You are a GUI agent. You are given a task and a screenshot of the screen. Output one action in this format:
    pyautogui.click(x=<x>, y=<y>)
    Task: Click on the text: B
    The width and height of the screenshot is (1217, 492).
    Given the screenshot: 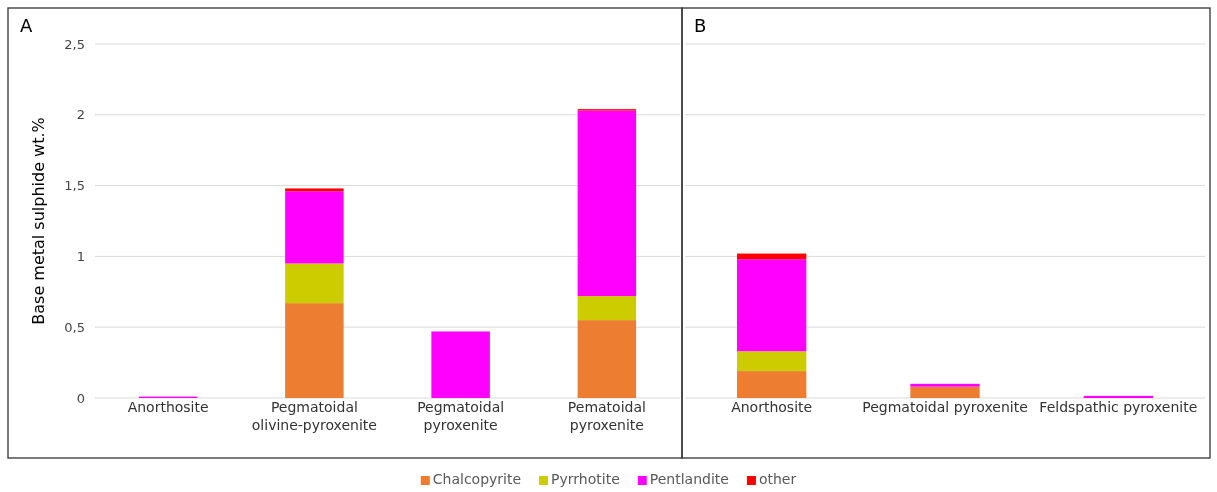 What is the action you would take?
    pyautogui.click(x=700, y=25)
    